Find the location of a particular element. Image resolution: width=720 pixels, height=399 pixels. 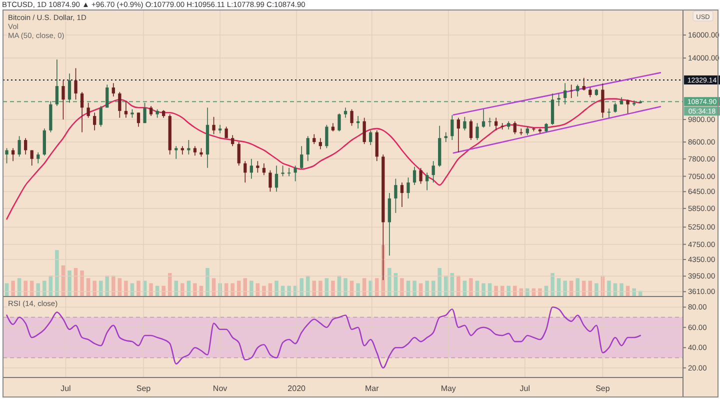

x-tick-label: 2020 is located at coordinates (297, 388).